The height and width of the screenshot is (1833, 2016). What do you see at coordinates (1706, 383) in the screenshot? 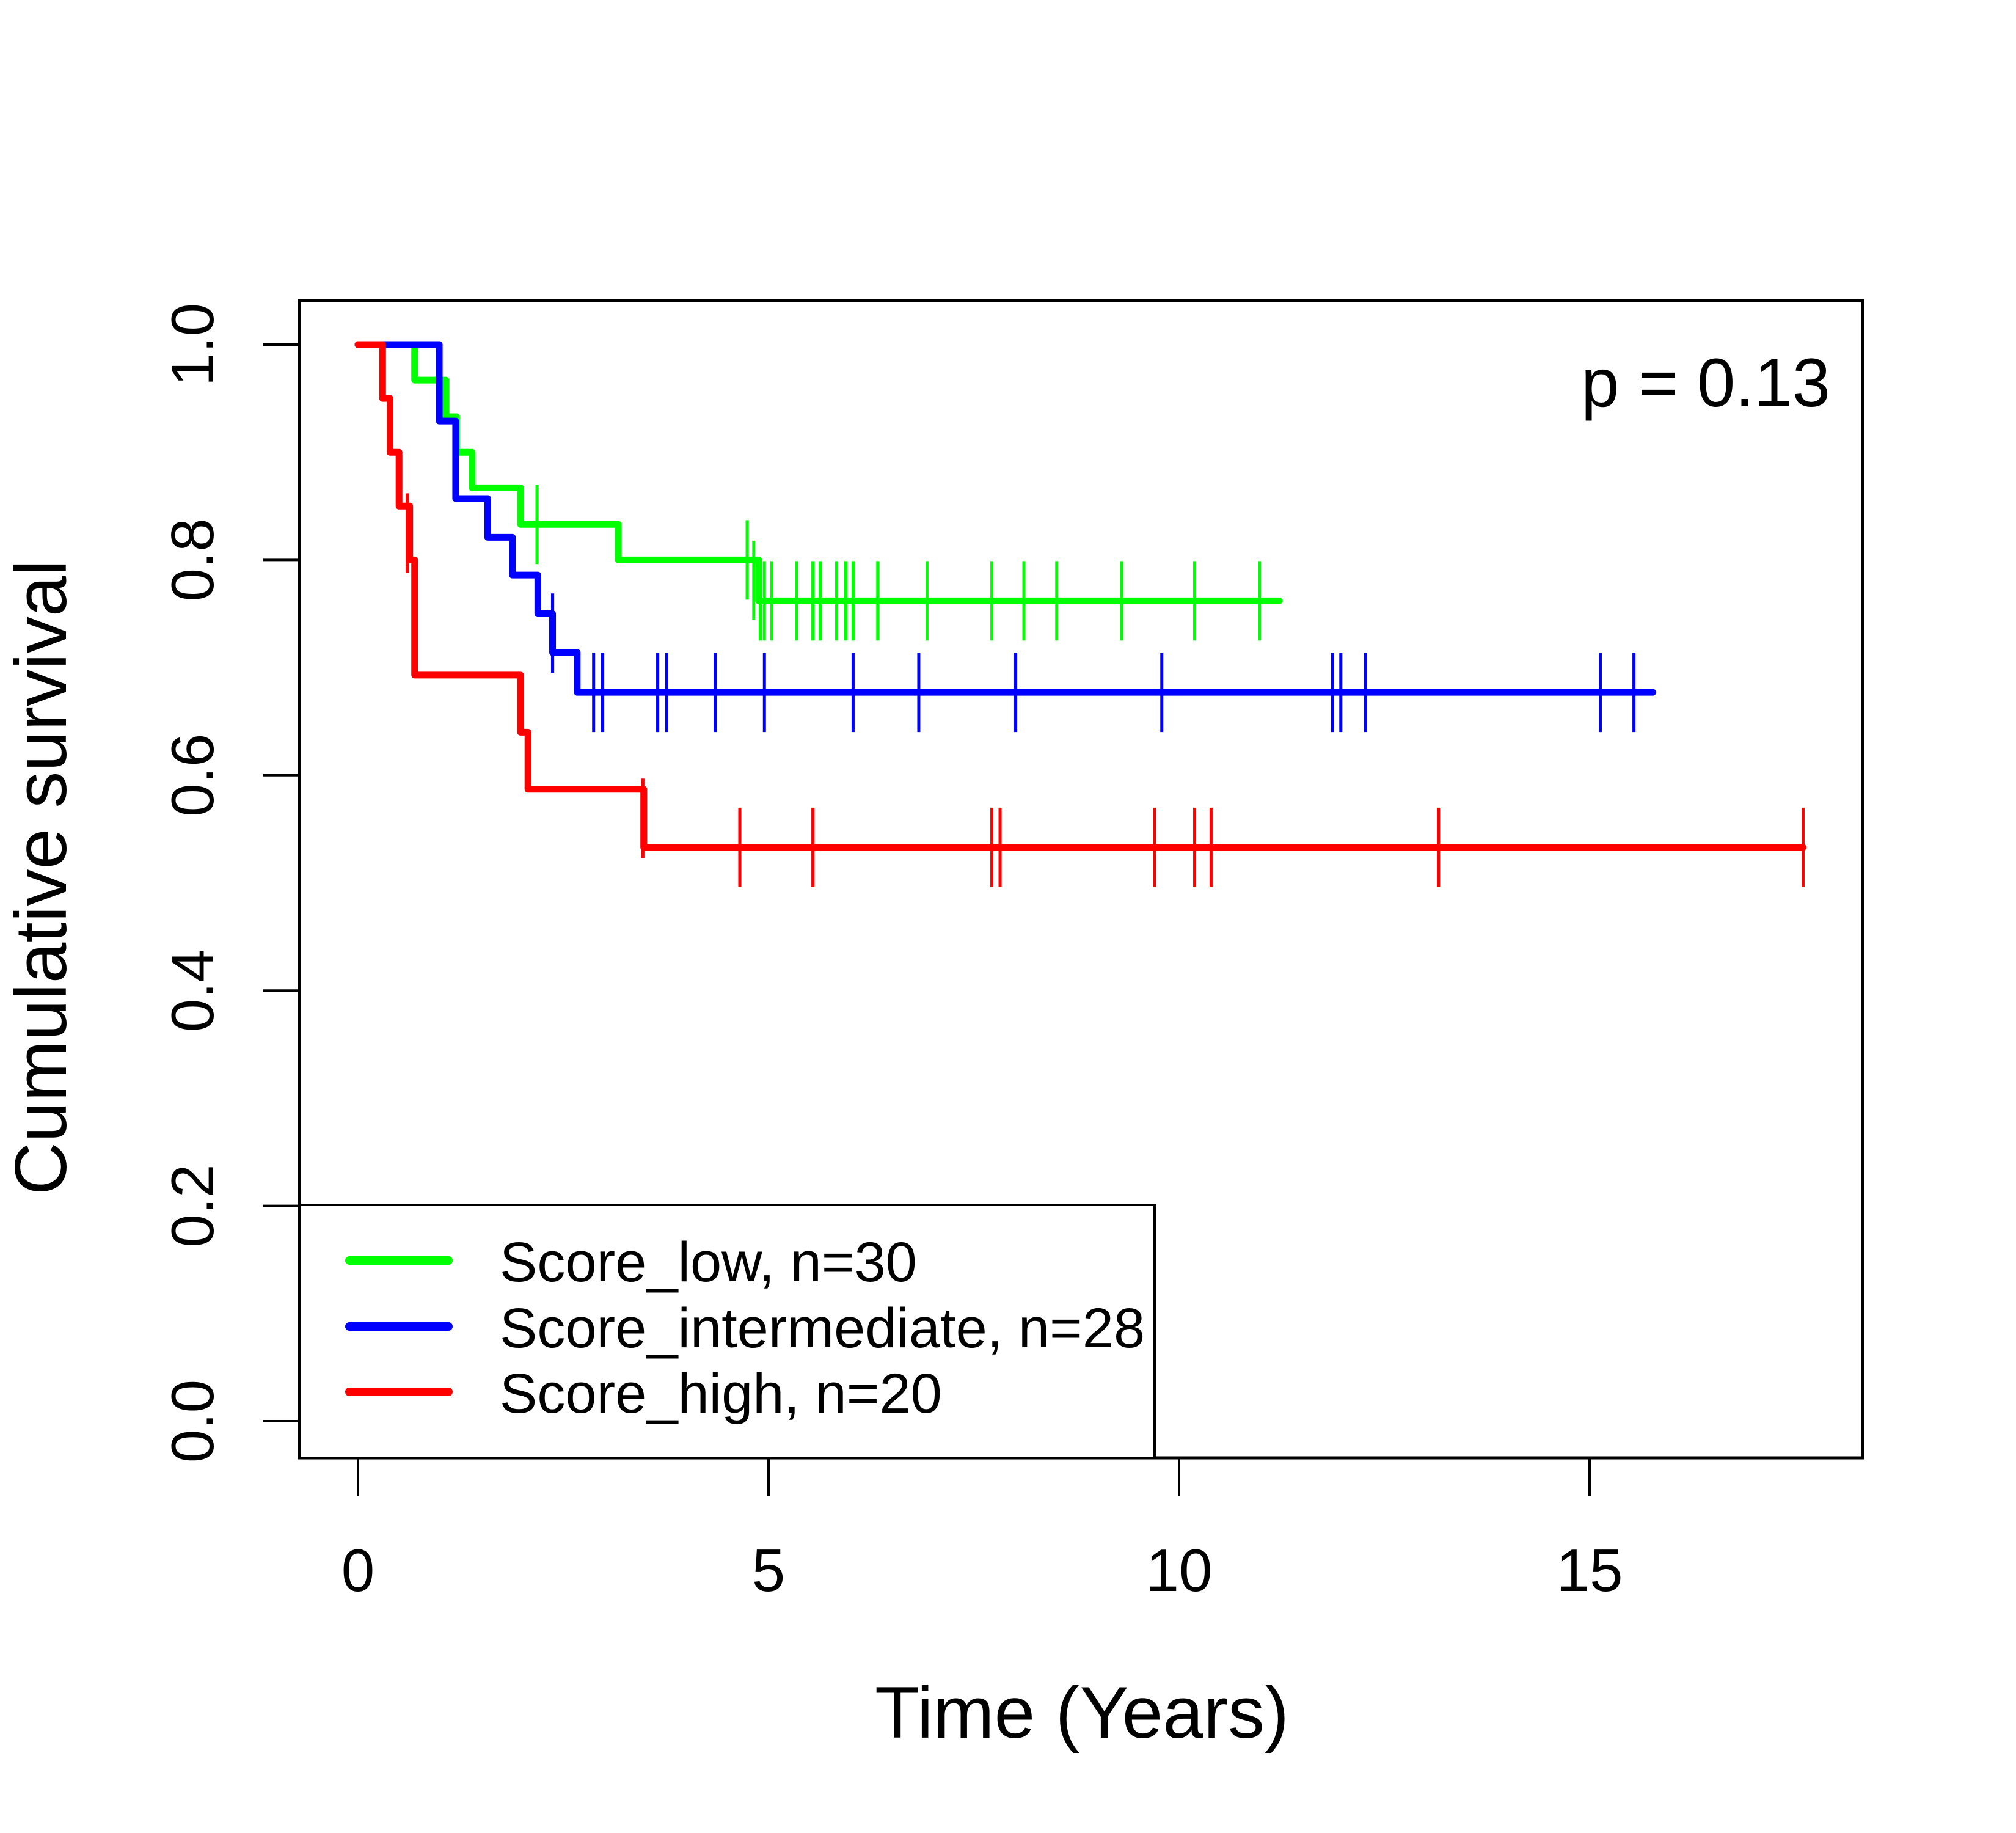
I see `p-value-annotation: p = 0.13` at bounding box center [1706, 383].